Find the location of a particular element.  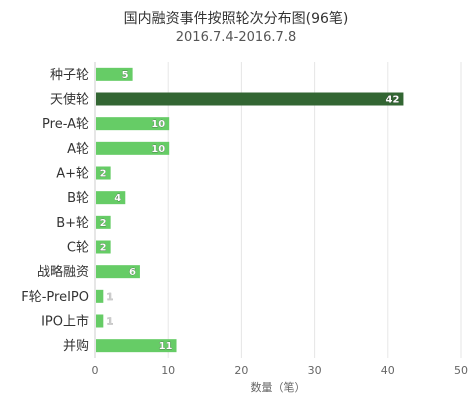

data-label: 42 is located at coordinates (393, 100).